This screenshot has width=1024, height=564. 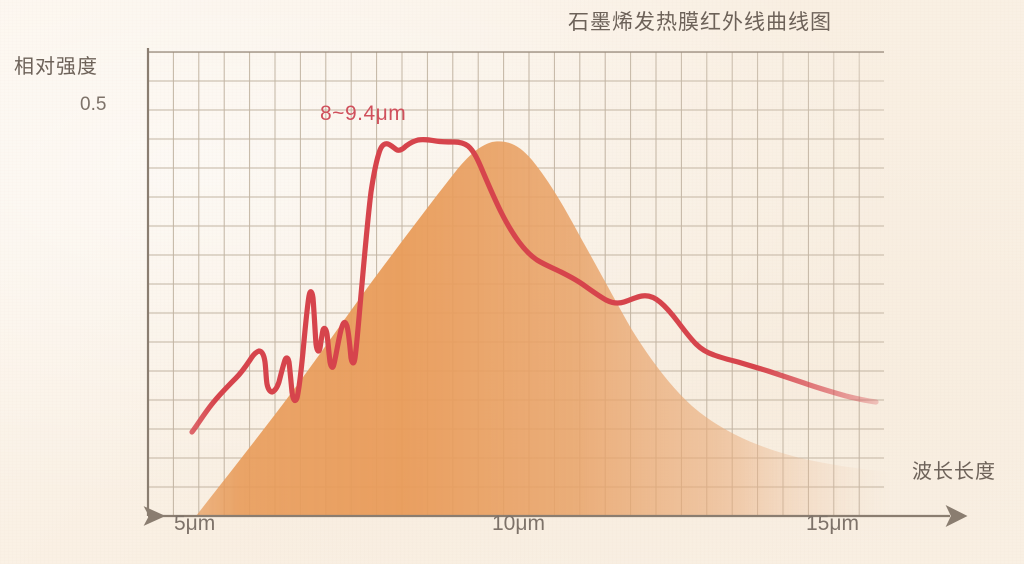 I want to click on y-axis-label: 相对强度, so click(x=56, y=67).